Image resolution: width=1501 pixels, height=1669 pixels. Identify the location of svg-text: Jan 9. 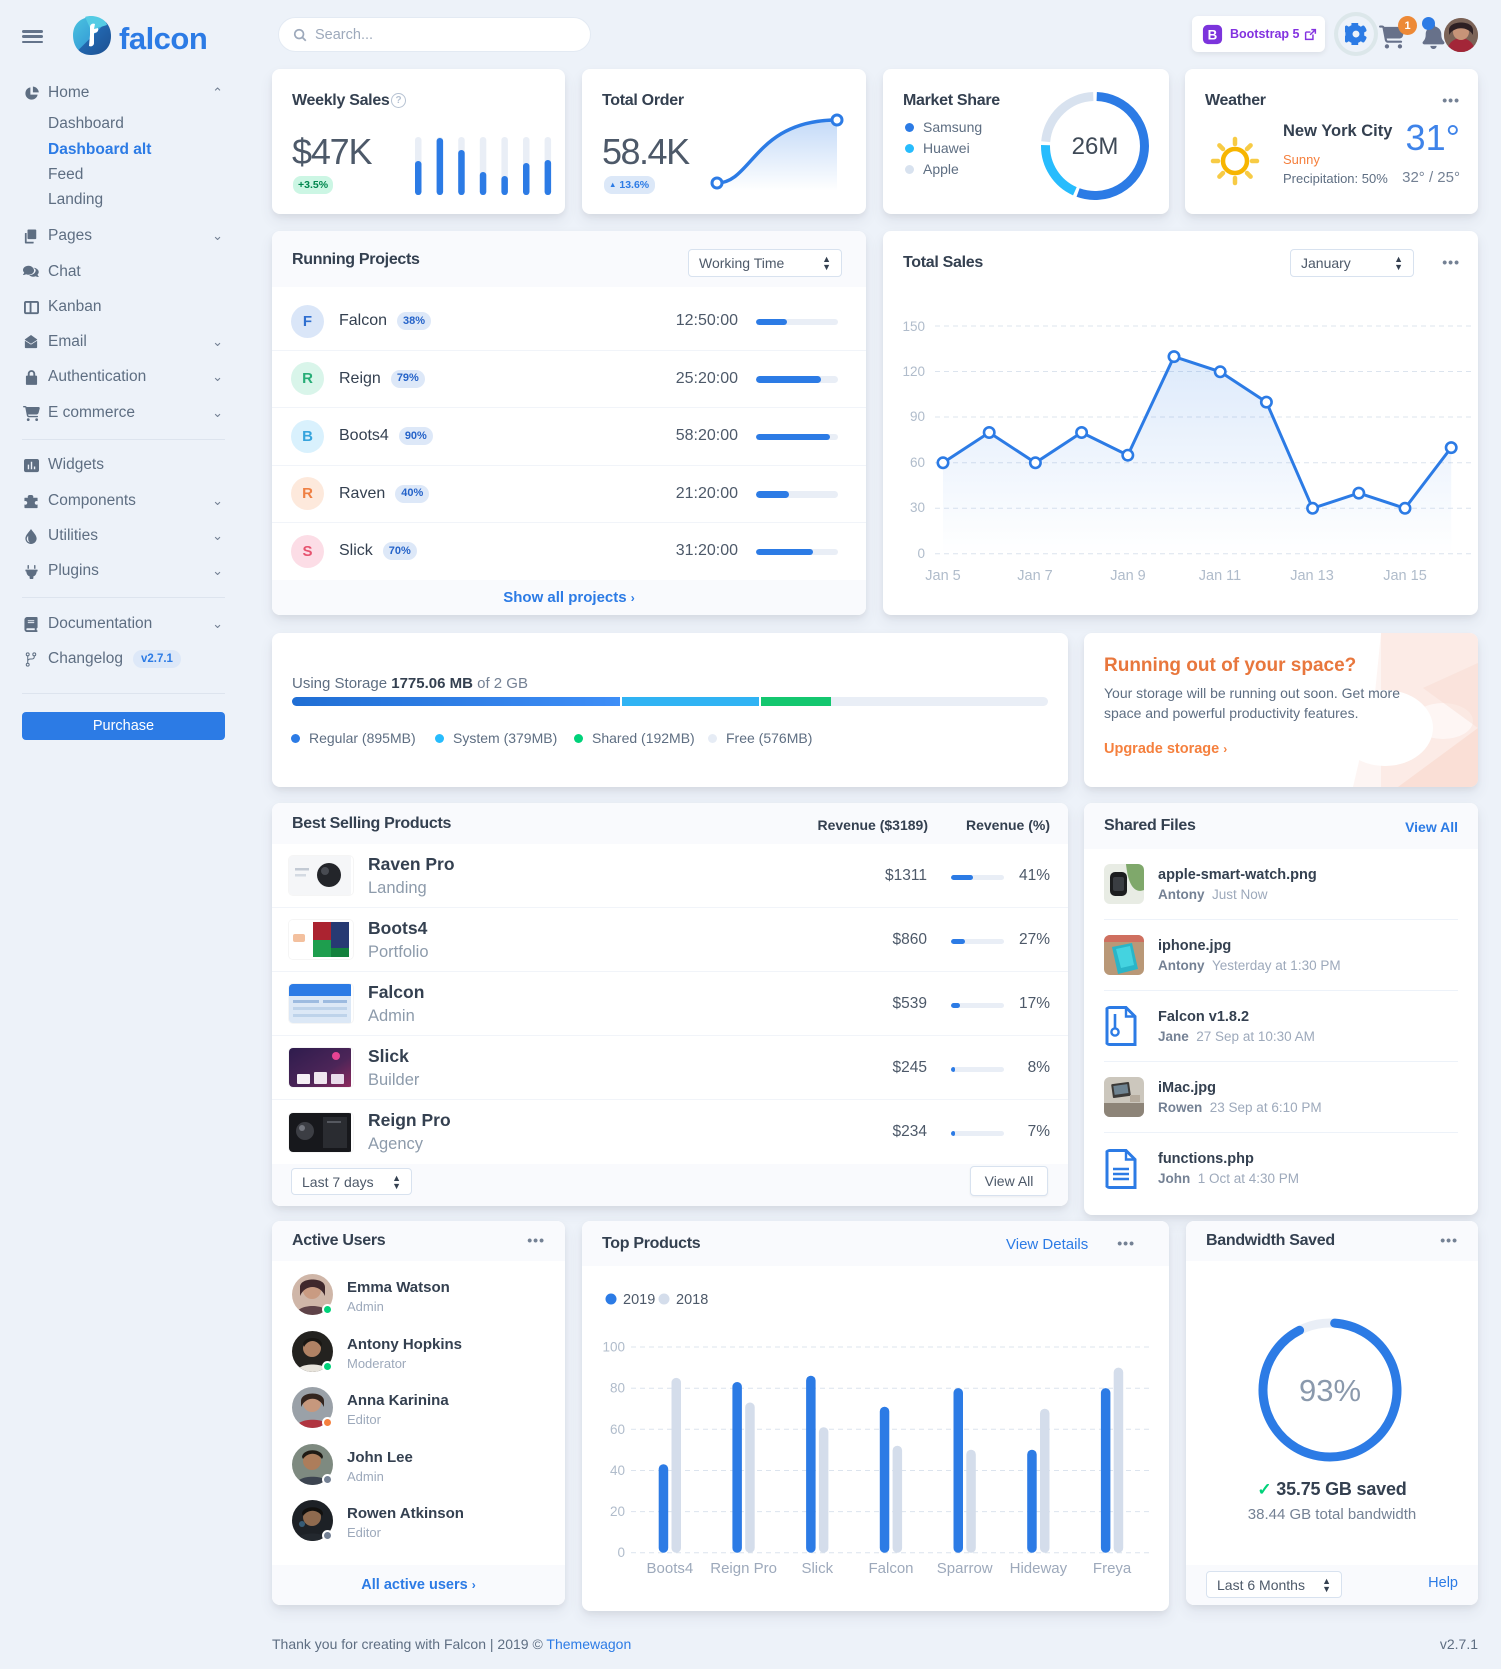
(1127, 576).